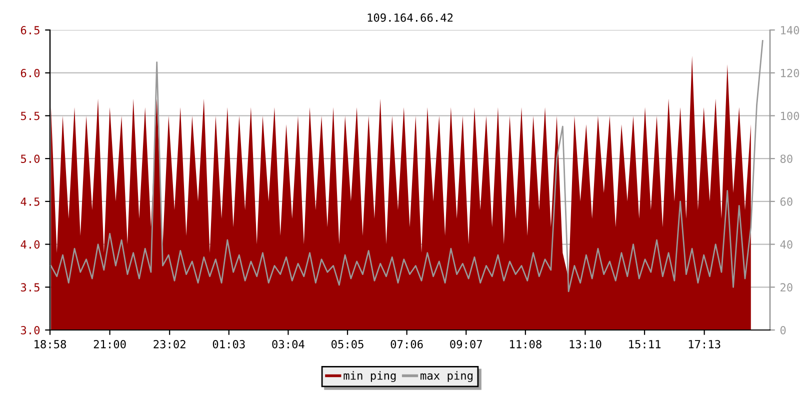 This screenshot has height=400, width=800. What do you see at coordinates (786, 287) in the screenshot?
I see `y2-tick-label: 20` at bounding box center [786, 287].